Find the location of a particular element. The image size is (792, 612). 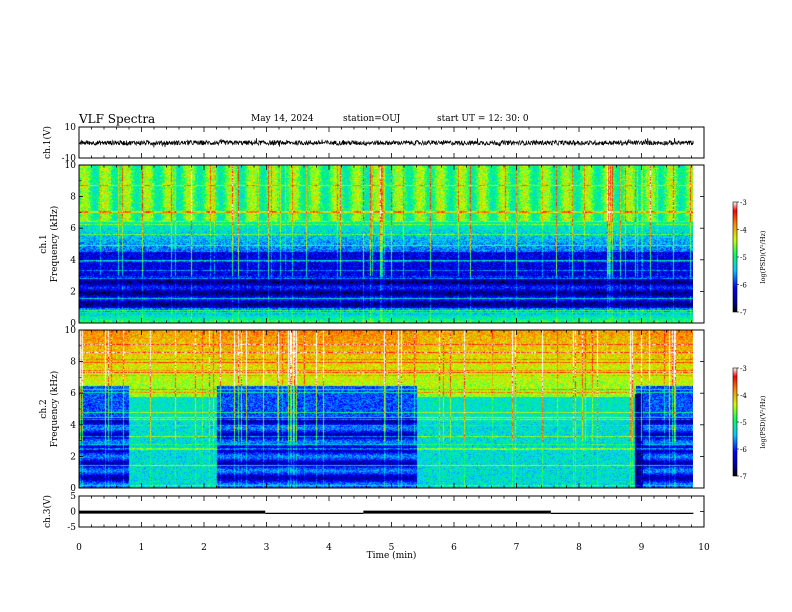

y-tick-label: 5 is located at coordinates (73, 497).